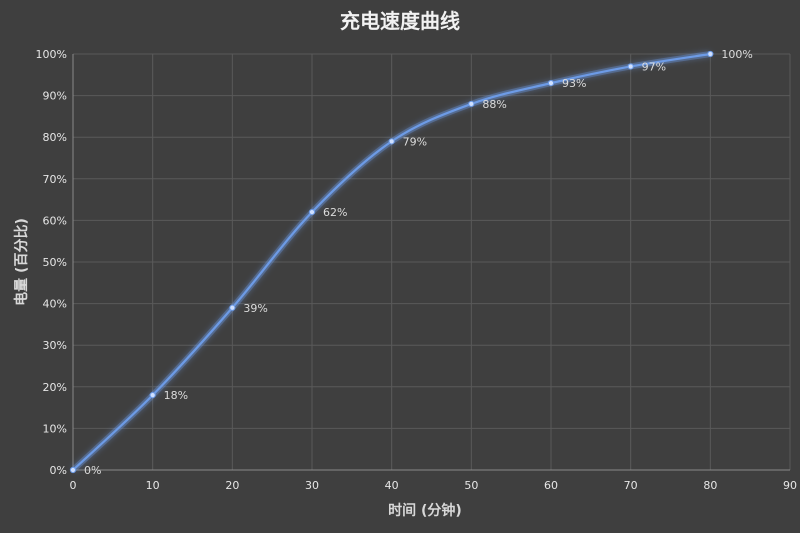  I want to click on data-label: 97%, so click(654, 66).